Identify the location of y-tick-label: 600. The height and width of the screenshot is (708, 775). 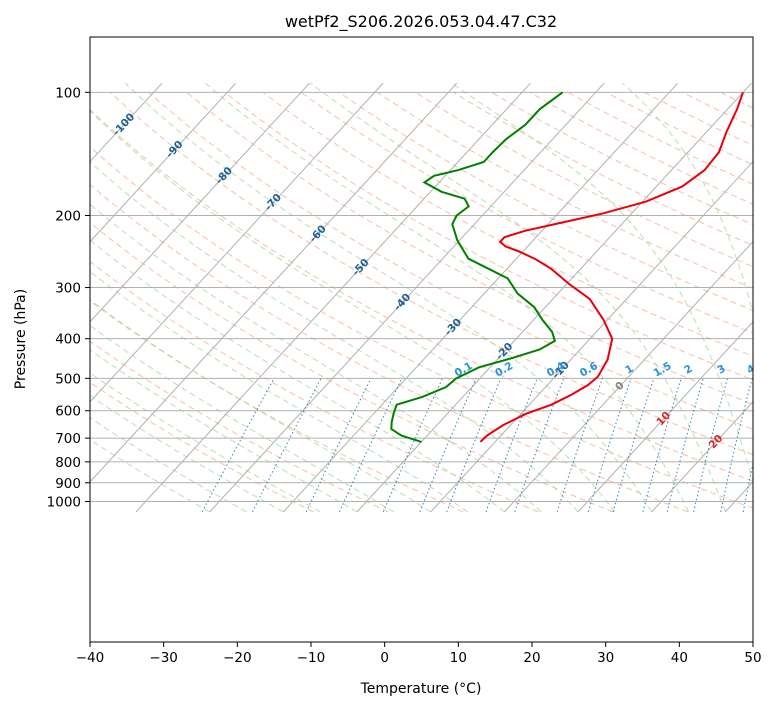
(68, 412).